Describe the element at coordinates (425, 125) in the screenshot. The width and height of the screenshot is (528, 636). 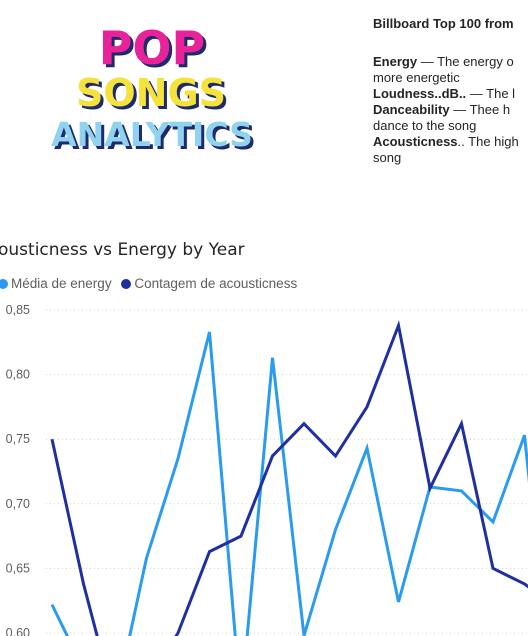
I see `note-dance-text2: dance to the song` at that location.